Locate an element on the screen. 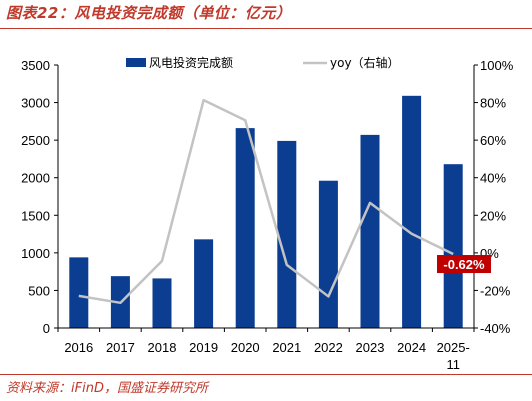  x-tick-label: 2024 is located at coordinates (411, 347).